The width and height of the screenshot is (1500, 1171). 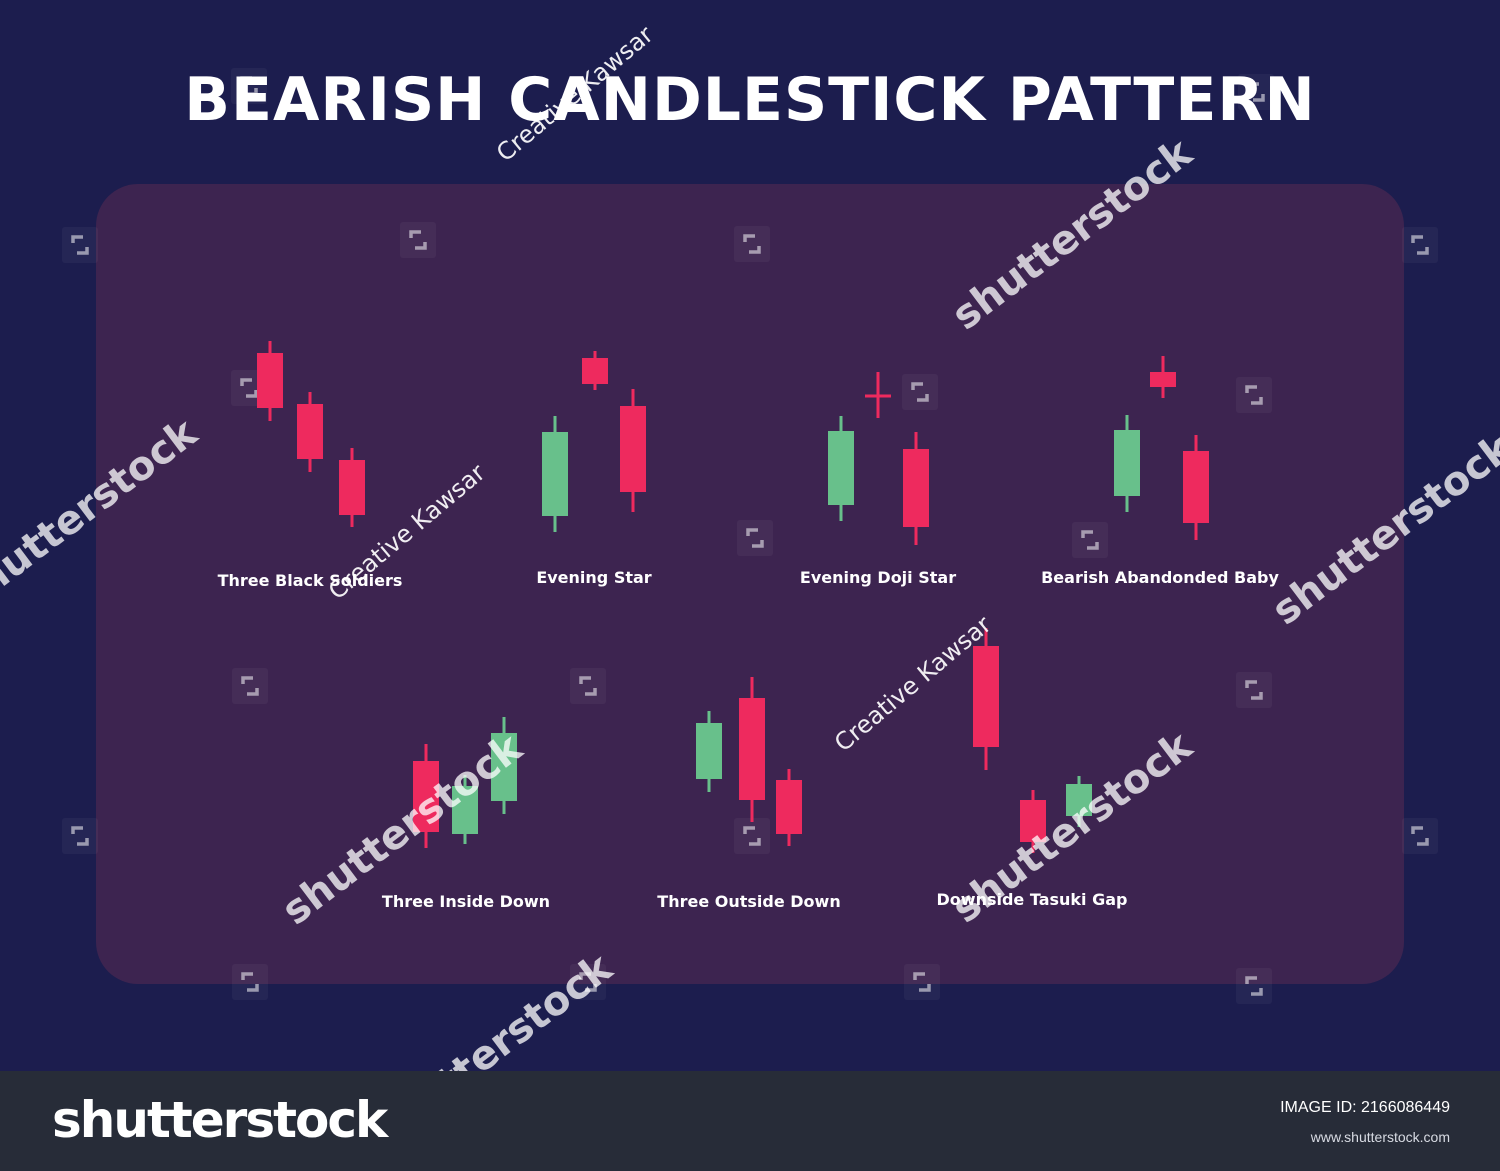 What do you see at coordinates (748, 901) in the screenshot?
I see `pattern-label: Three Outside Down` at bounding box center [748, 901].